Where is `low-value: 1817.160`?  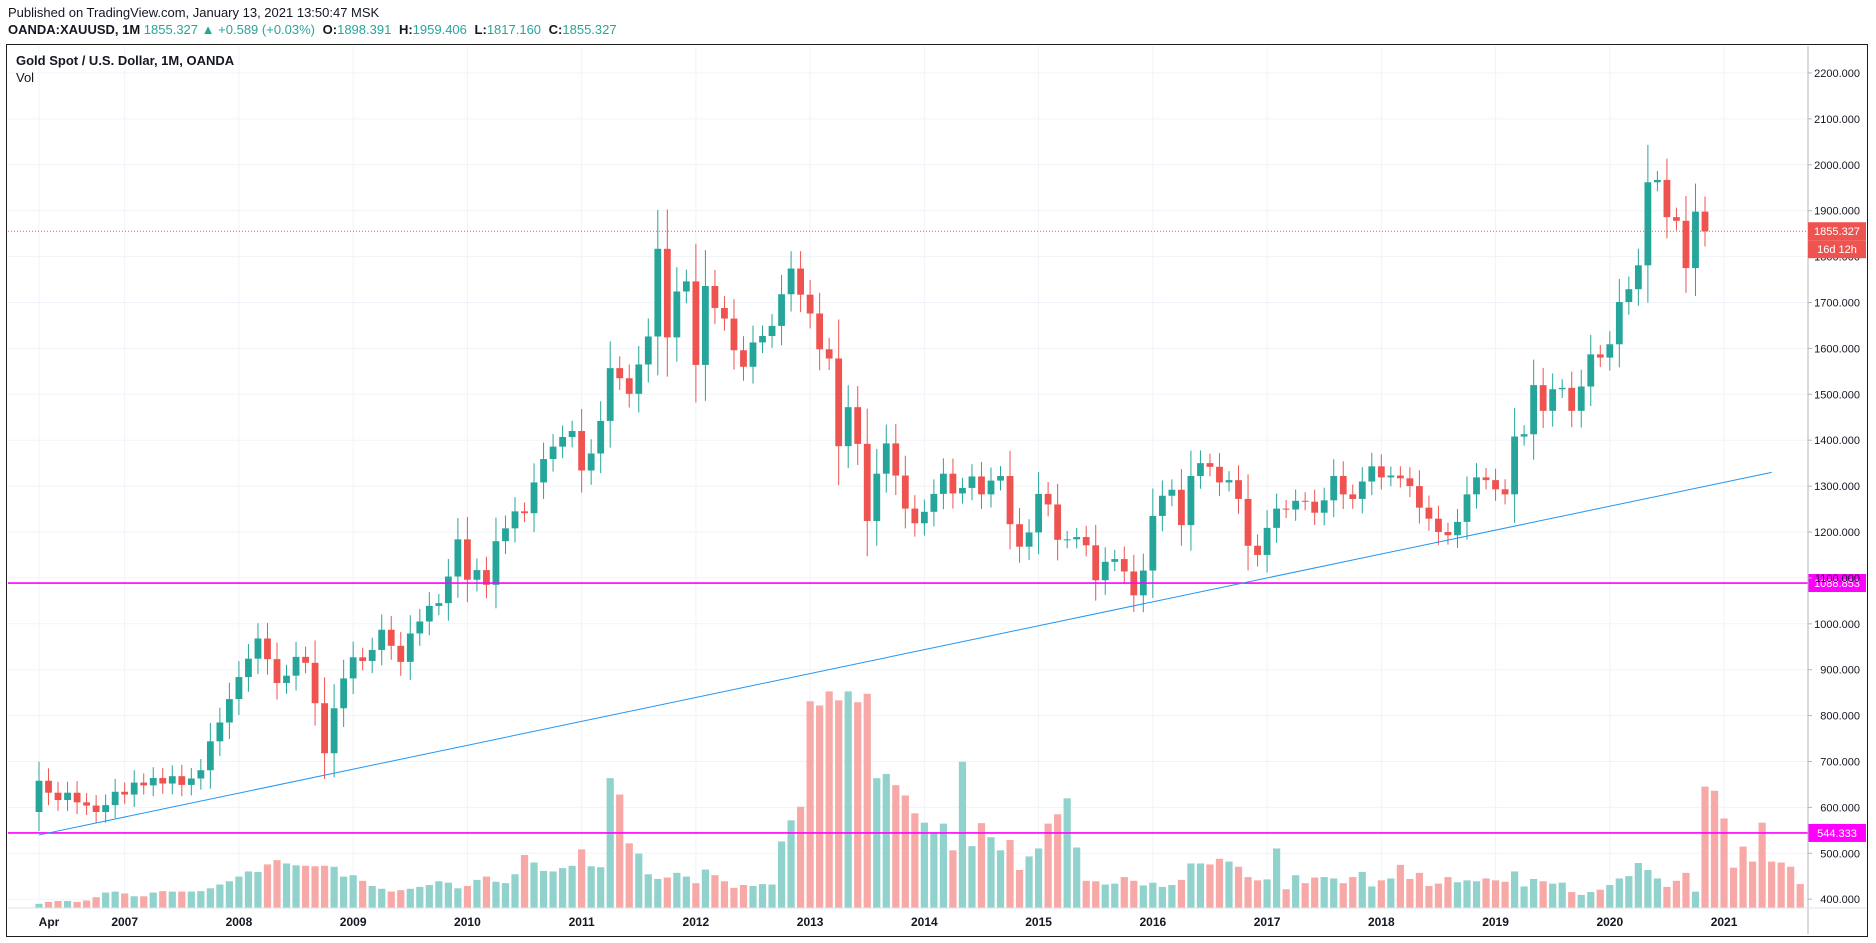
low-value: 1817.160 is located at coordinates (514, 29).